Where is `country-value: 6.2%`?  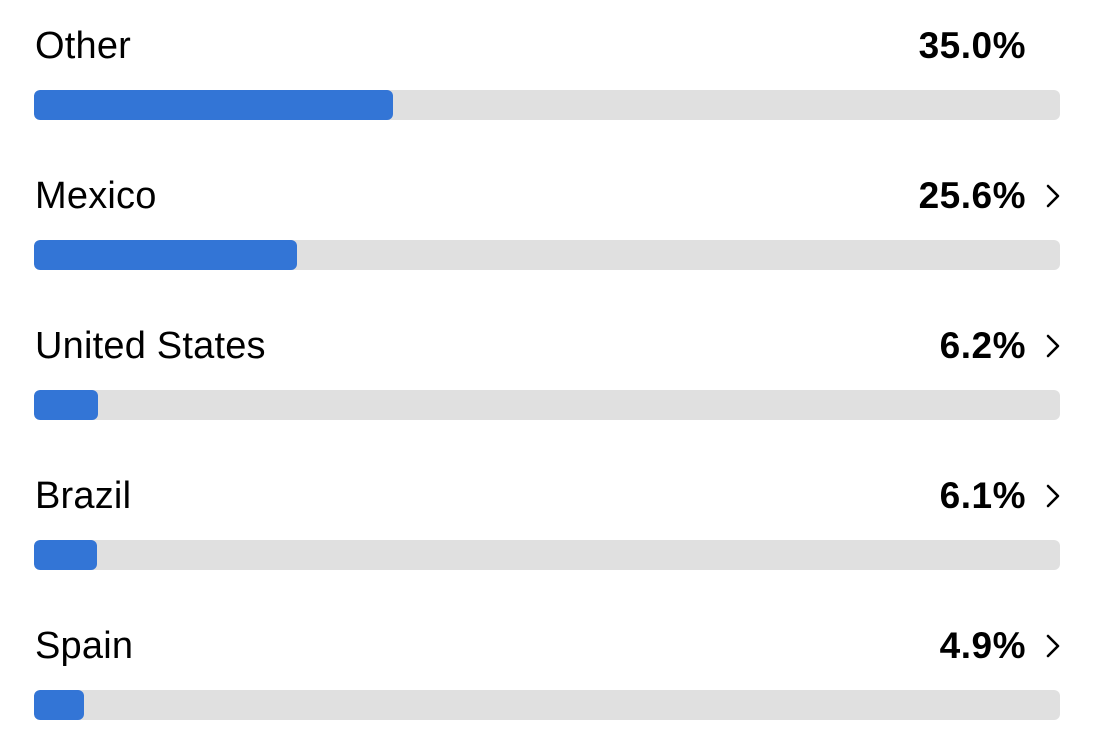 country-value: 6.2% is located at coordinates (1000, 346).